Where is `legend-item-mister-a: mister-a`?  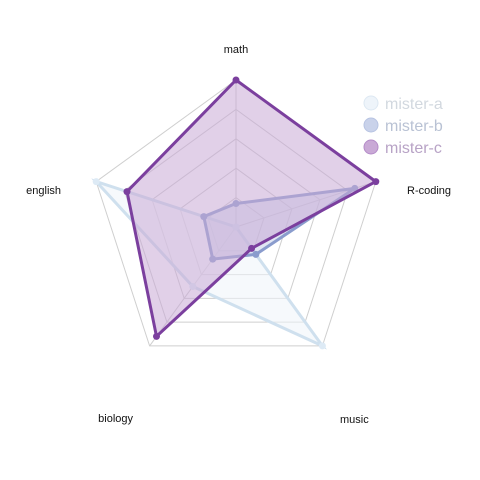
legend-item-mister-a: mister-a is located at coordinates (403, 104).